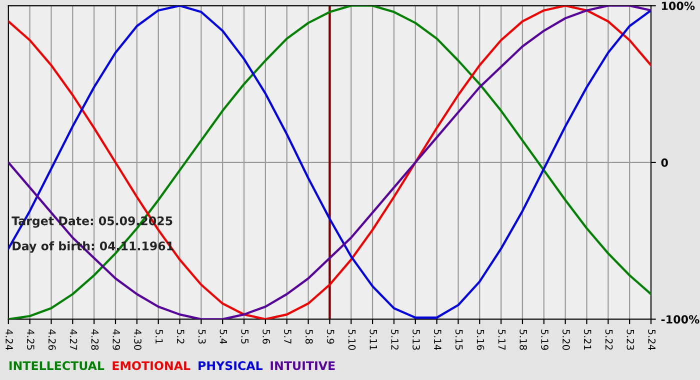 This screenshot has height=380, width=700. I want to click on text: EMOTIONAL, so click(151, 365).